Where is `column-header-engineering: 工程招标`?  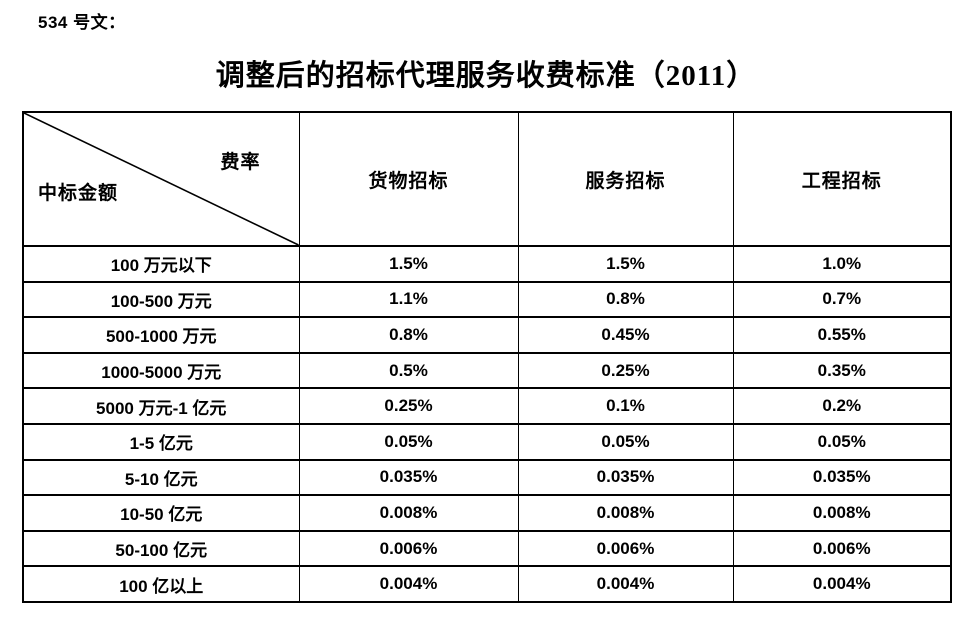
column-header-engineering: 工程招标 is located at coordinates (842, 179).